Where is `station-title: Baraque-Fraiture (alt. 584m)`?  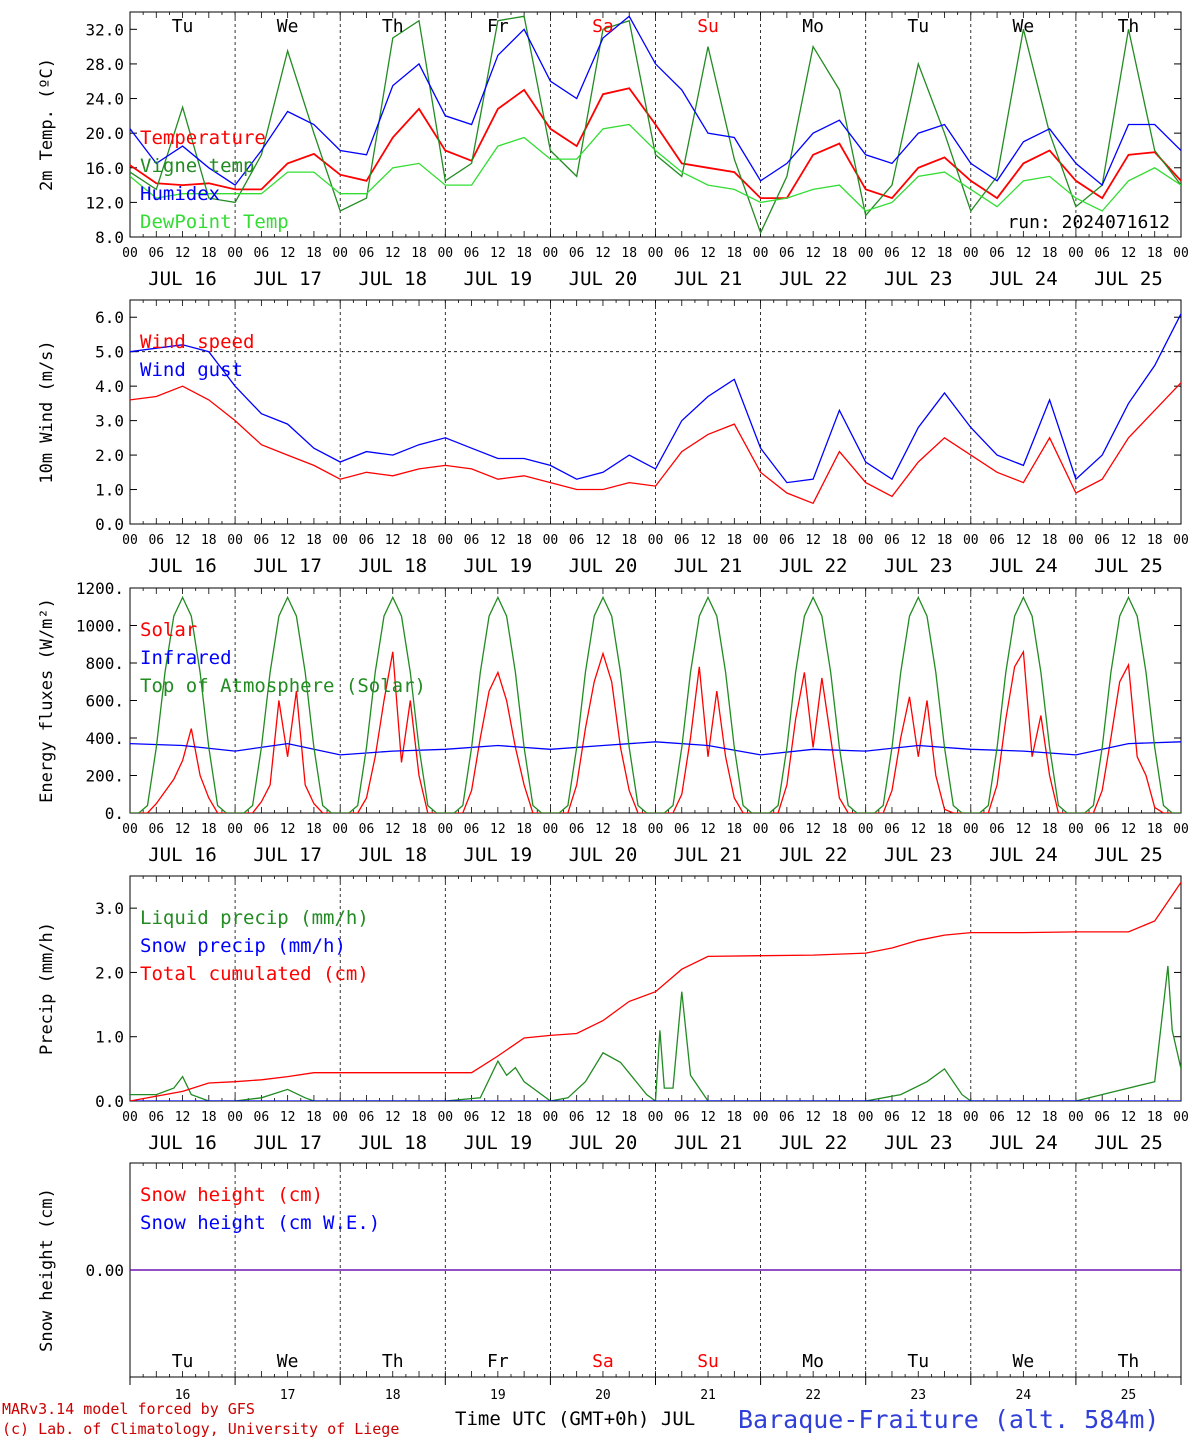 station-title: Baraque-Fraiture (alt. 584m) is located at coordinates (948, 1419).